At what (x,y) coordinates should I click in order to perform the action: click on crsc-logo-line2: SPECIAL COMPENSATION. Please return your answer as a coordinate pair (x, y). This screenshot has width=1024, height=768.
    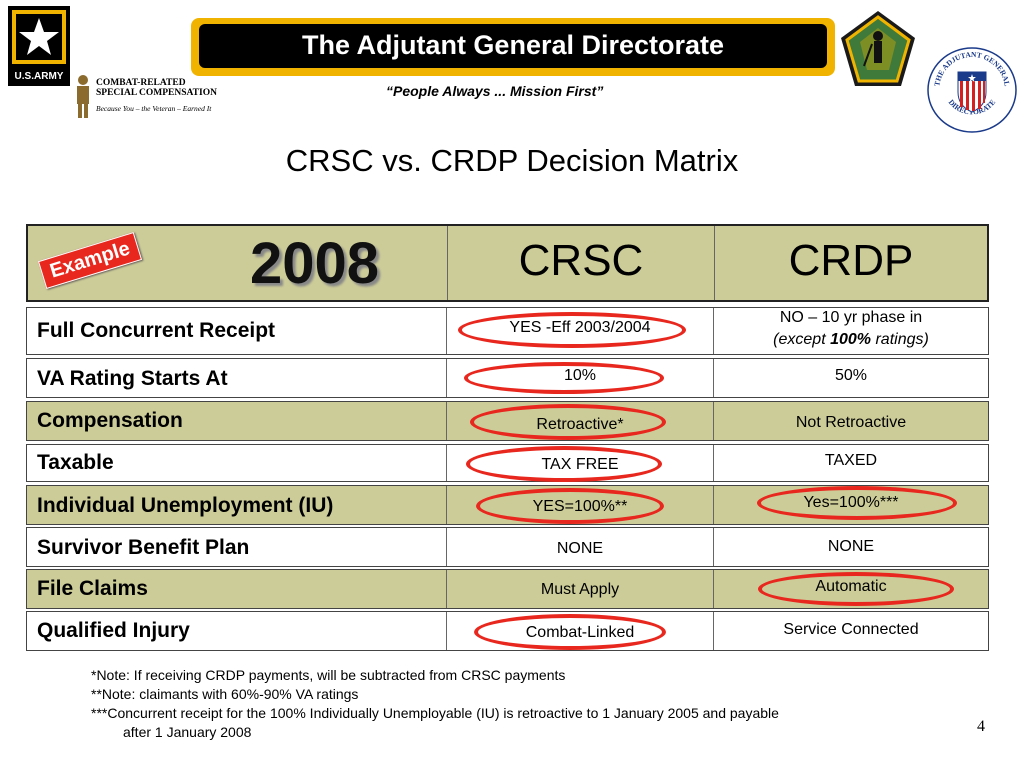
    Looking at the image, I should click on (156, 93).